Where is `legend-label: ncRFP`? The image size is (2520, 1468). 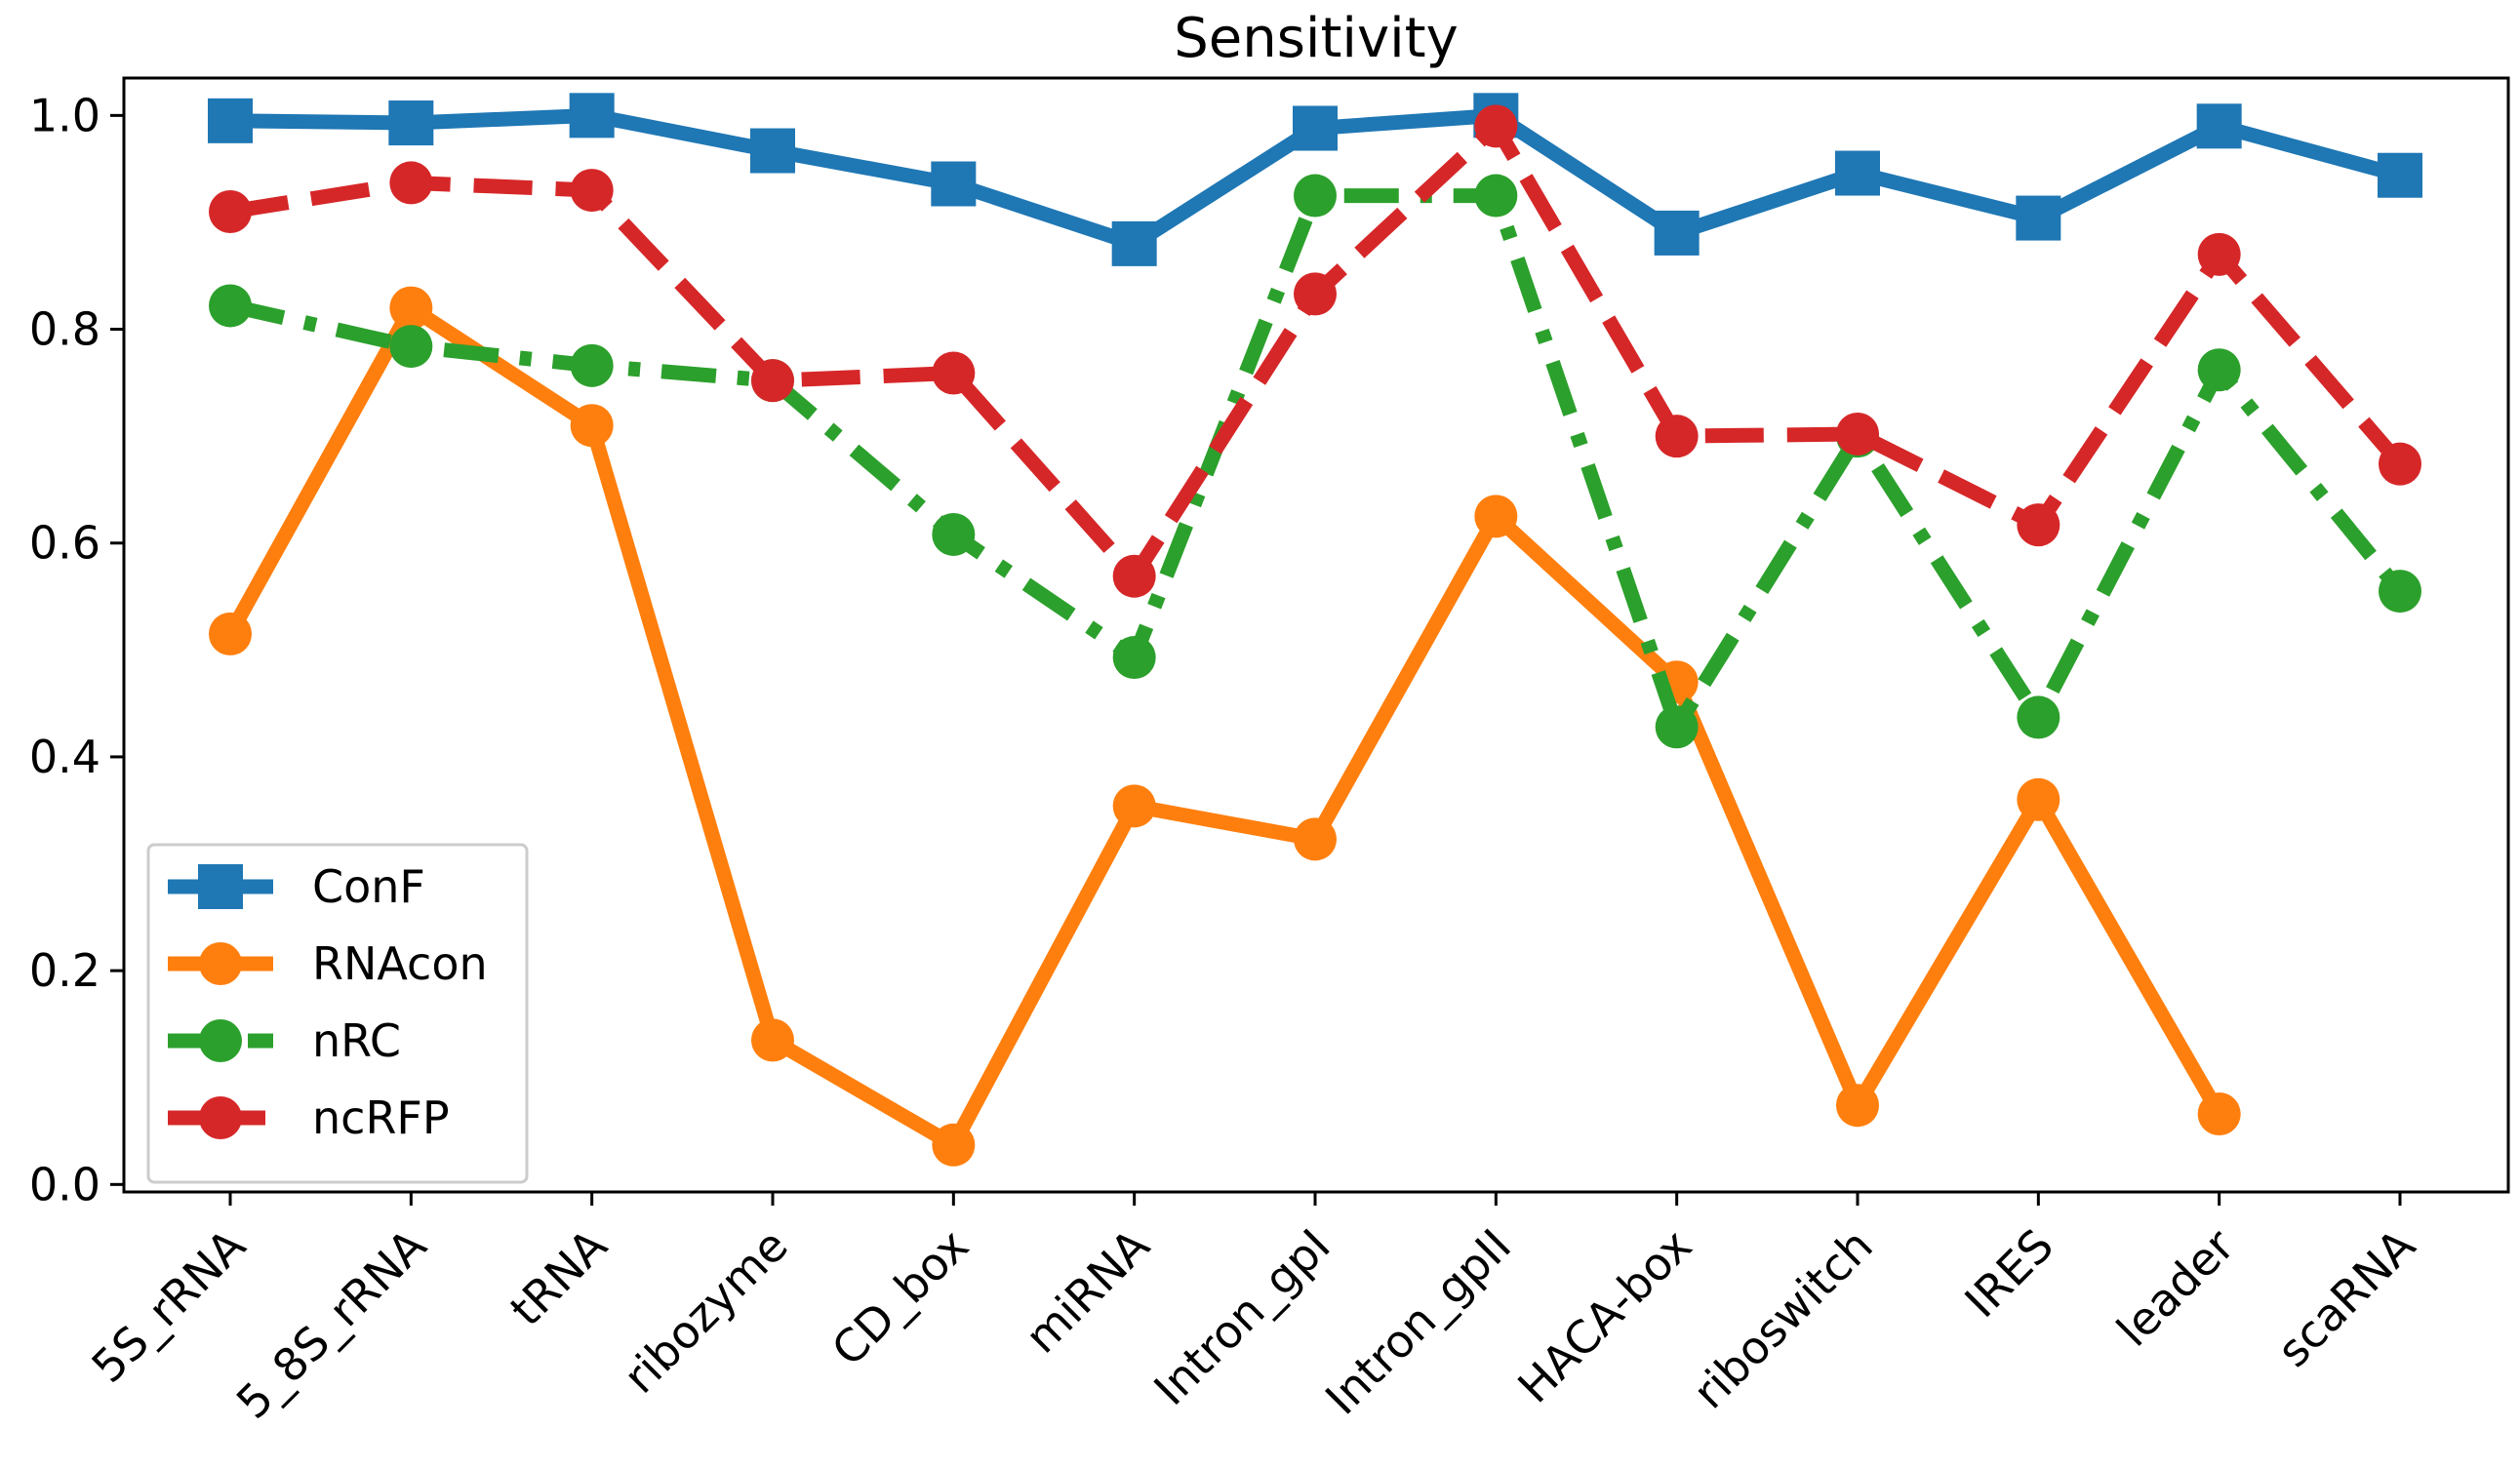 legend-label: ncRFP is located at coordinates (381, 1117).